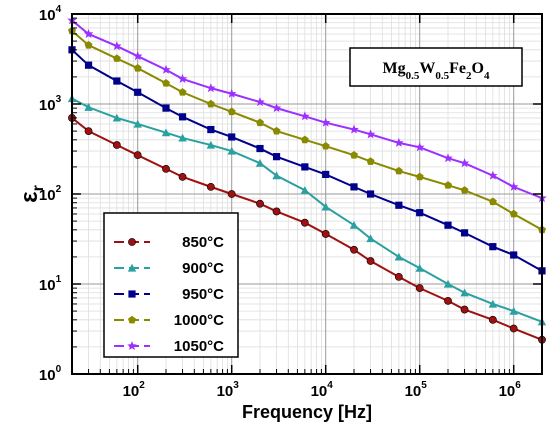 The image size is (550, 438). What do you see at coordinates (199, 320) in the screenshot?
I see `legend-label: 1000°C` at bounding box center [199, 320].